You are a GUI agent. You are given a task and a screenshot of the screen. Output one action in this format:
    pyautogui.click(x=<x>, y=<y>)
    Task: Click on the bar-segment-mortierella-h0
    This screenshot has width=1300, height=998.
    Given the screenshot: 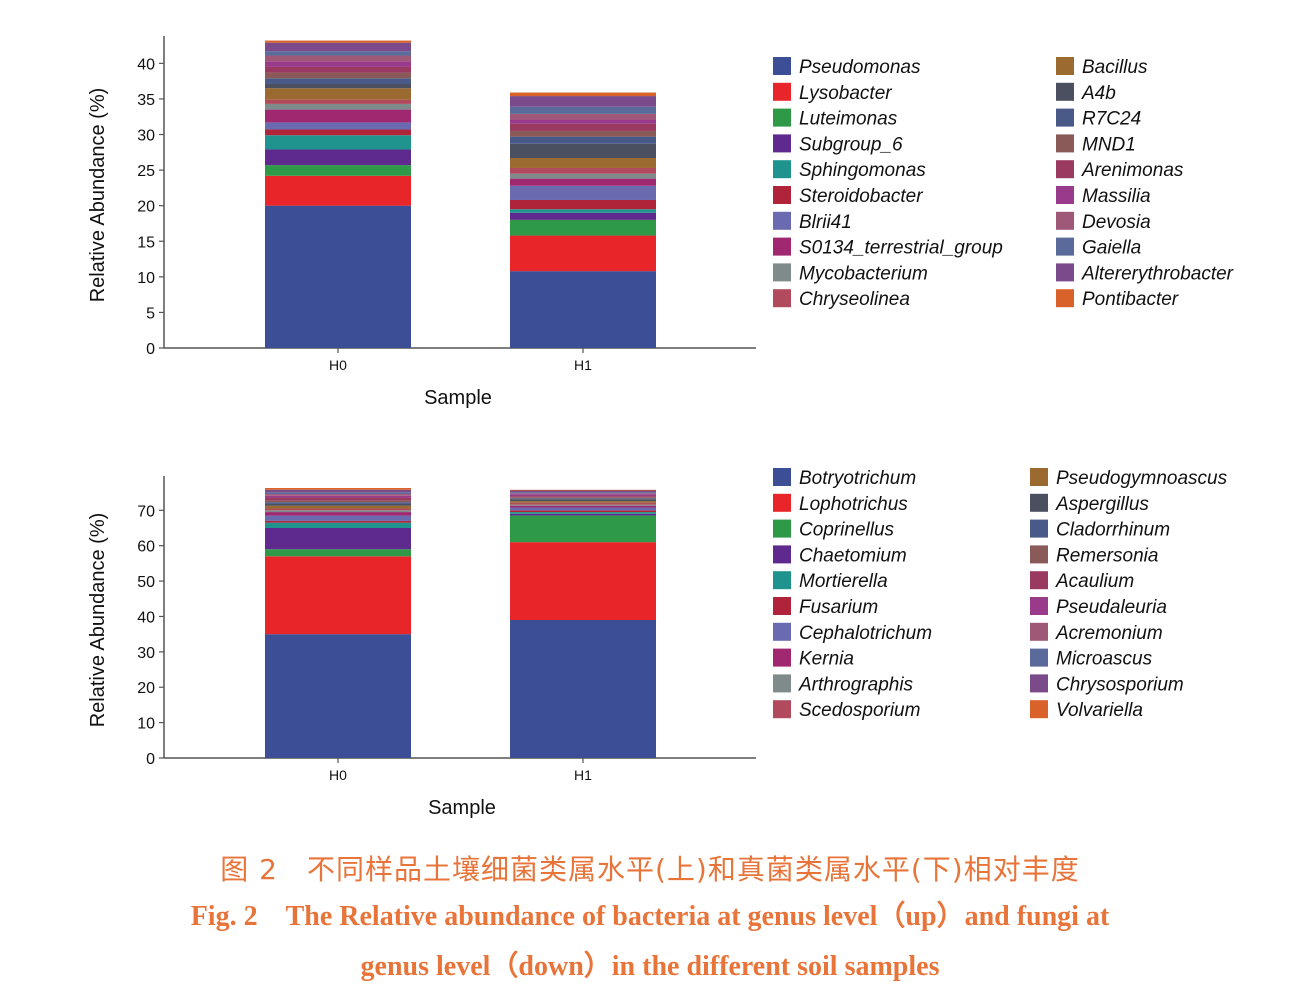 What is the action you would take?
    pyautogui.click(x=338, y=525)
    